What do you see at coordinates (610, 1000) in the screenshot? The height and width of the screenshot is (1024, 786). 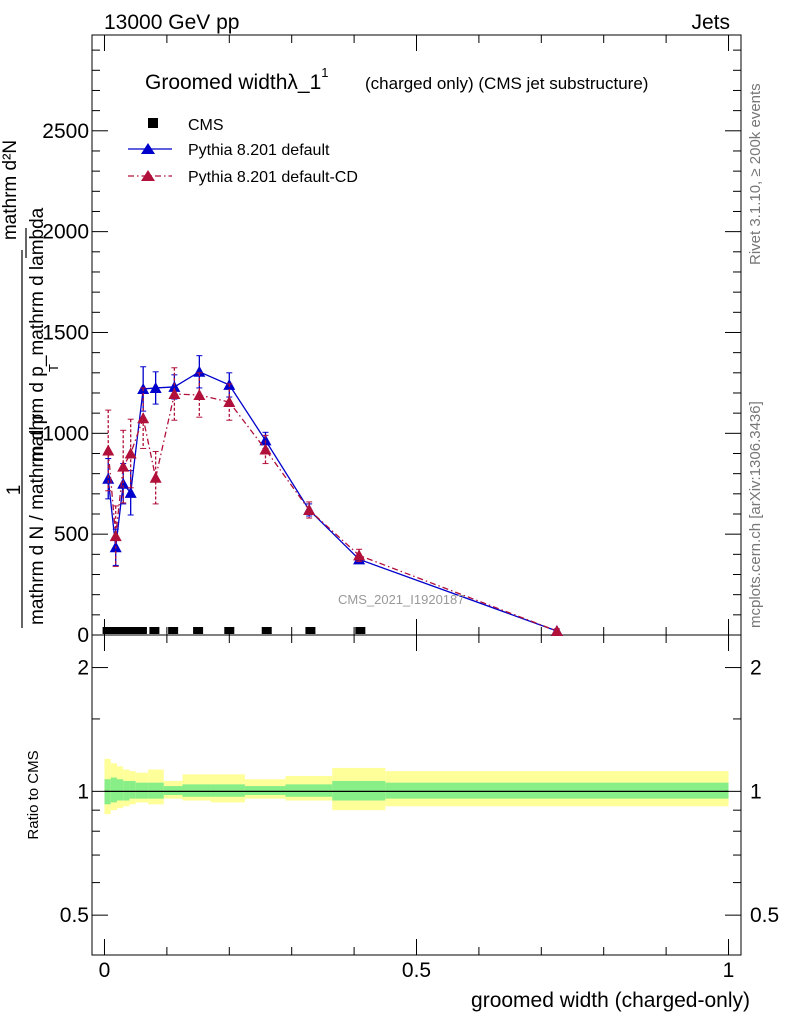 I see `x-axis-label: groomed width (charged-only)` at bounding box center [610, 1000].